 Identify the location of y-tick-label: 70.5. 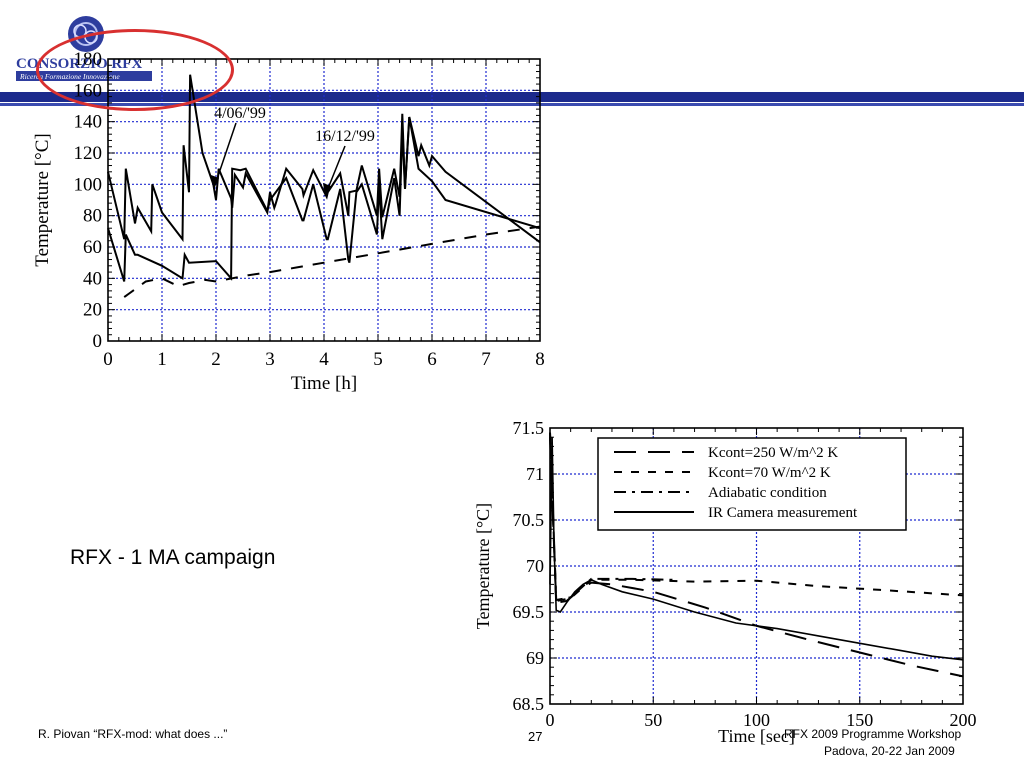
(529, 520).